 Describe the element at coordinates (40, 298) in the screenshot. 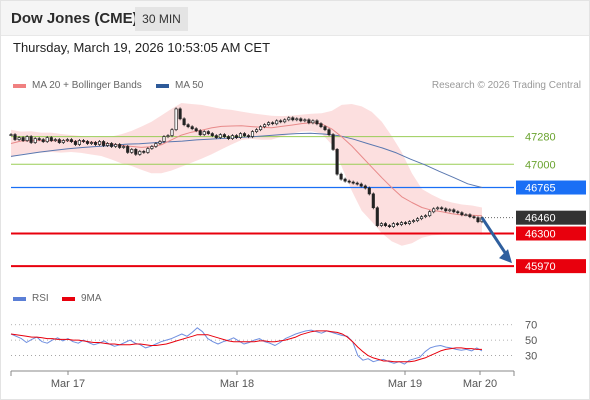

I see `rsi-legend-label: RSI` at that location.